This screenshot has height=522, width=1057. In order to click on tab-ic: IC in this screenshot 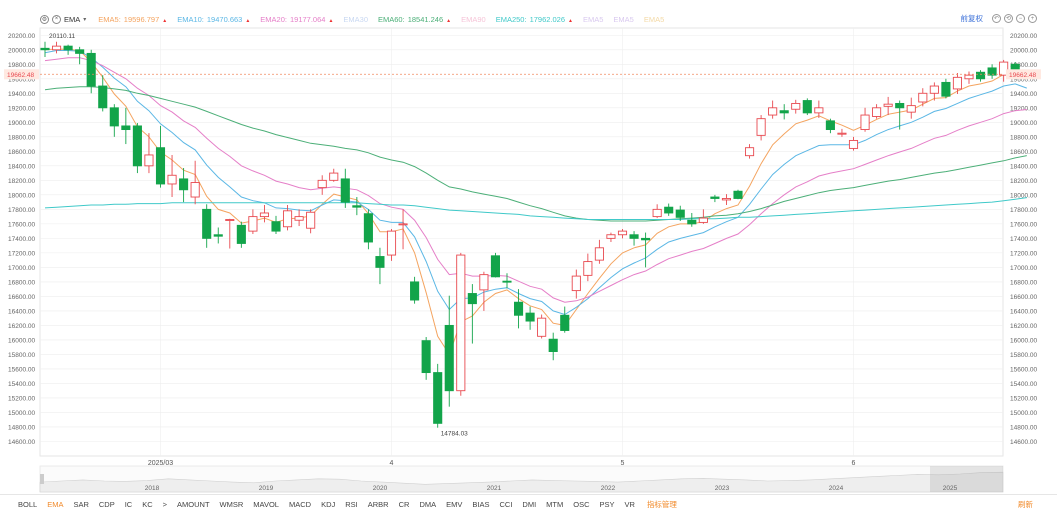, I will do `click(128, 504)`.